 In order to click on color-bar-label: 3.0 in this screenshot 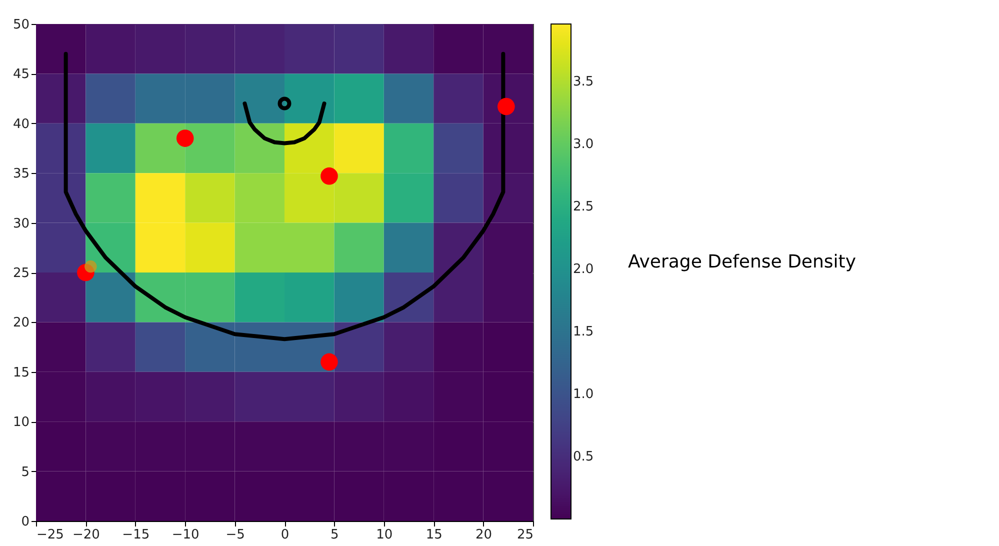, I will do `click(583, 144)`.